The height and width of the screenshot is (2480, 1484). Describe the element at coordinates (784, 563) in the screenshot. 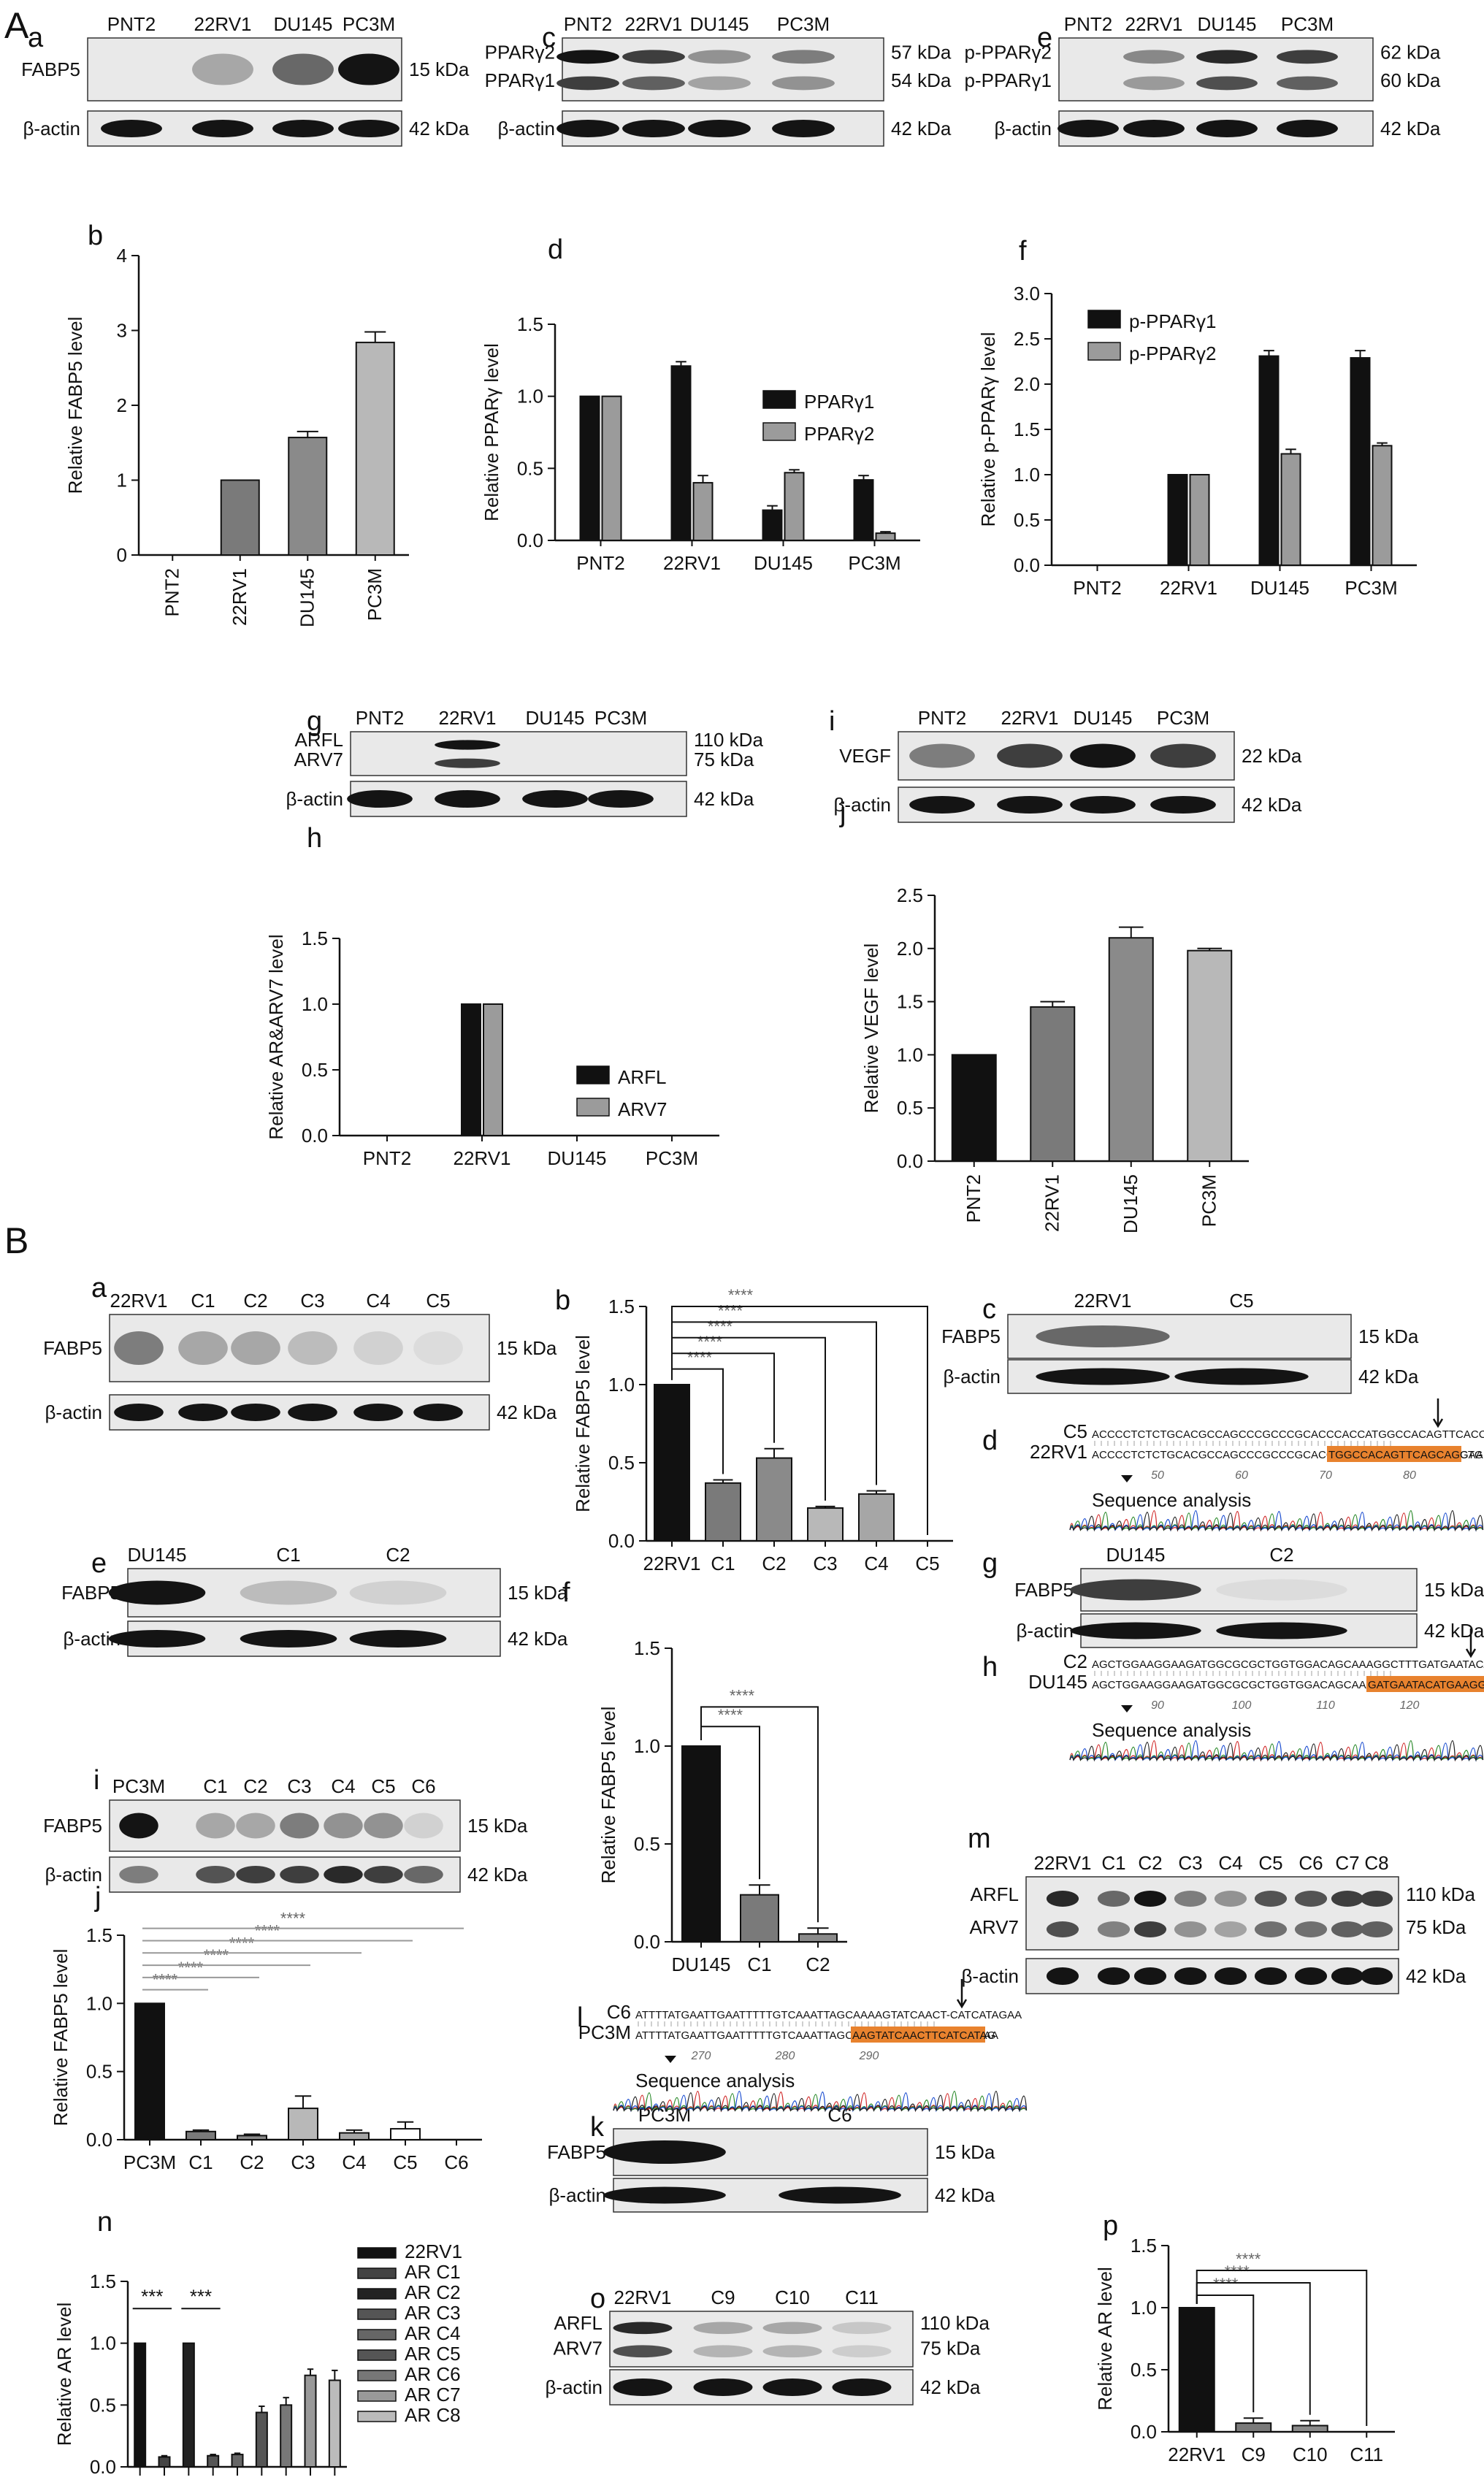

I see `x-tick-label: DU145` at that location.